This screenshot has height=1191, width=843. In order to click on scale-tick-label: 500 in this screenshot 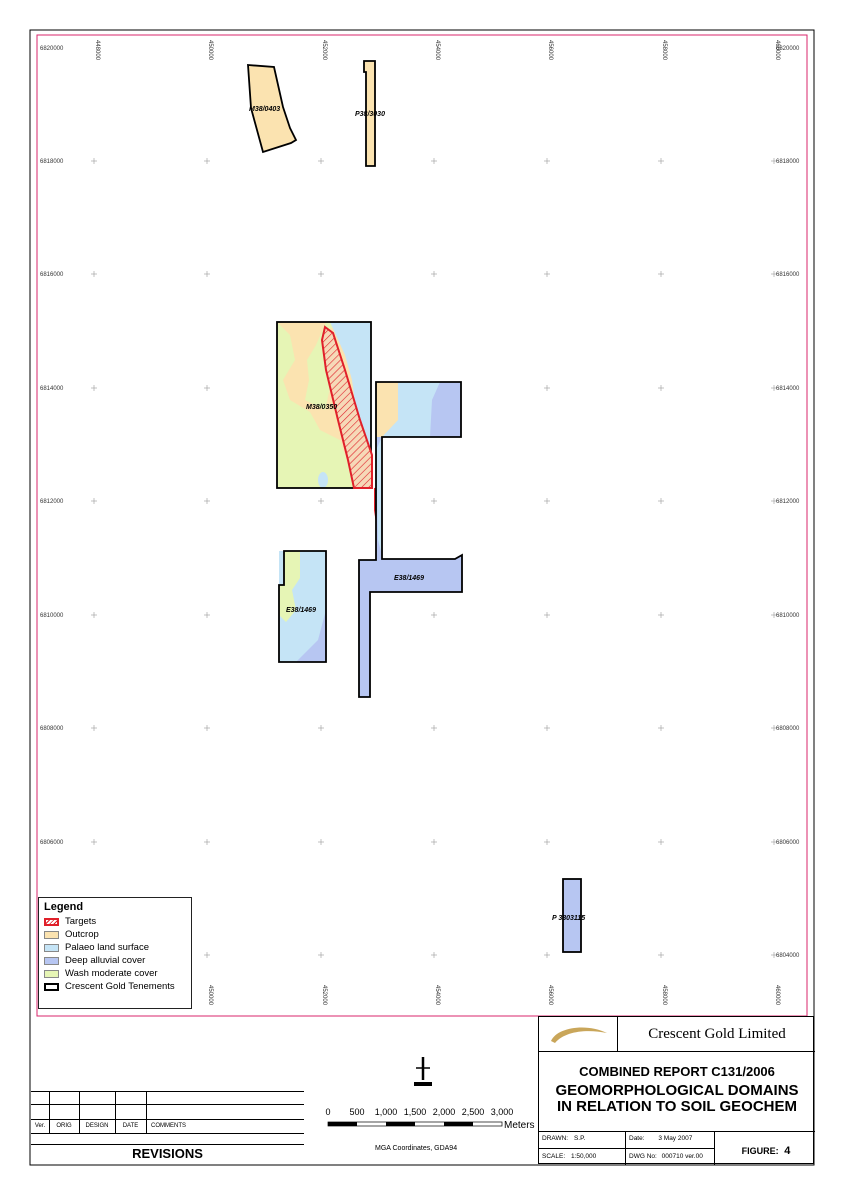, I will do `click(356, 1112)`.